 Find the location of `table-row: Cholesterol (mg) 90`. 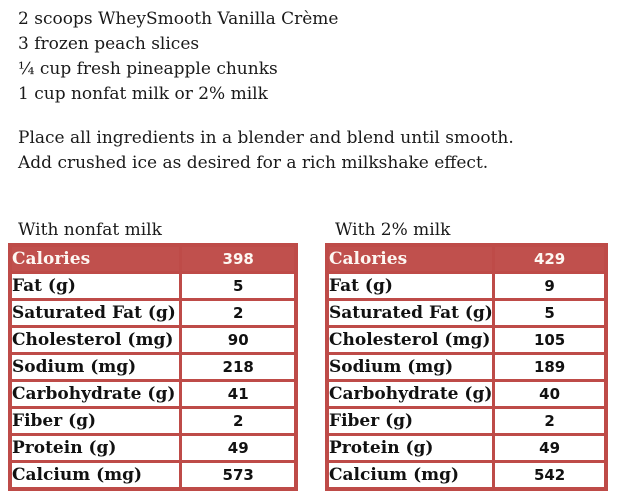

table-row: Cholesterol (mg) 90 is located at coordinates (153, 340).